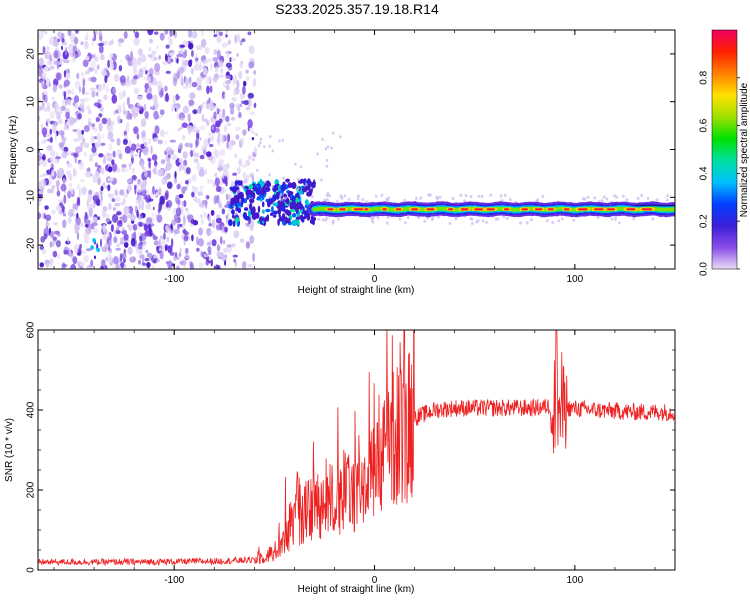 The height and width of the screenshot is (605, 750). What do you see at coordinates (92, 247) in the screenshot?
I see `noise-blob-bright` at bounding box center [92, 247].